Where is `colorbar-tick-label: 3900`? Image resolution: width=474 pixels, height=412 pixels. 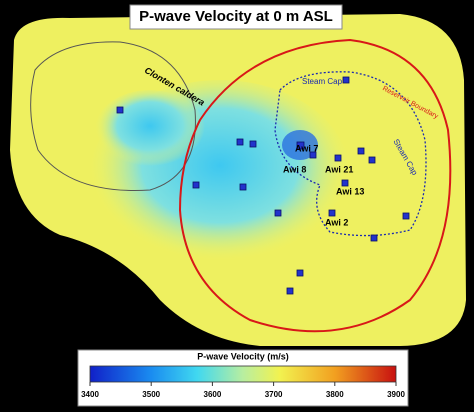 colorbar-tick-label: 3900 is located at coordinates (396, 394).